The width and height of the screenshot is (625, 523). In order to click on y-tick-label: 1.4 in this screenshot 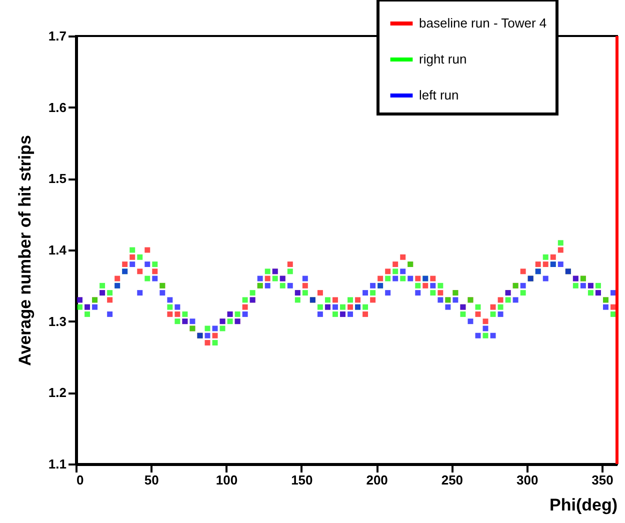, I will do `click(58, 250)`.